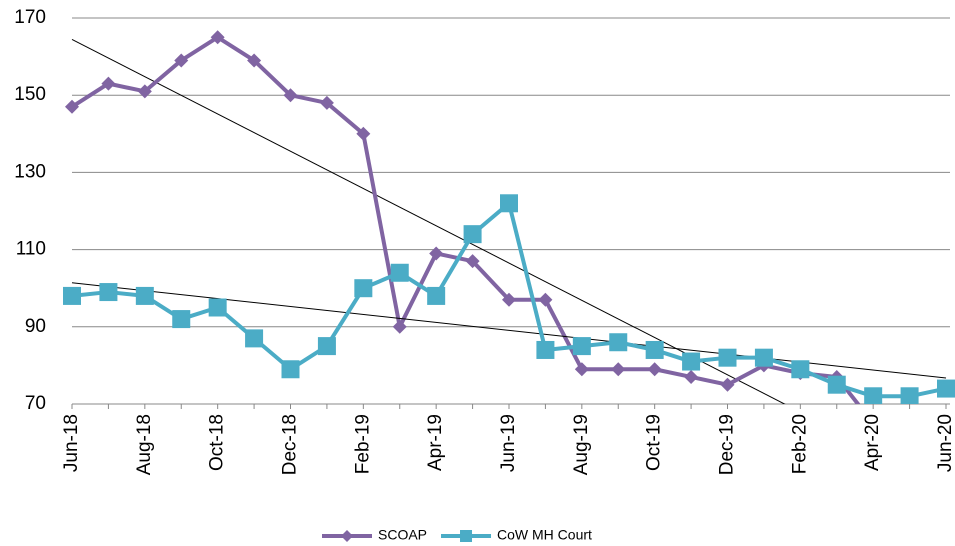 The height and width of the screenshot is (546, 955). I want to click on x-tick-label: Feb-19, so click(362, 444).